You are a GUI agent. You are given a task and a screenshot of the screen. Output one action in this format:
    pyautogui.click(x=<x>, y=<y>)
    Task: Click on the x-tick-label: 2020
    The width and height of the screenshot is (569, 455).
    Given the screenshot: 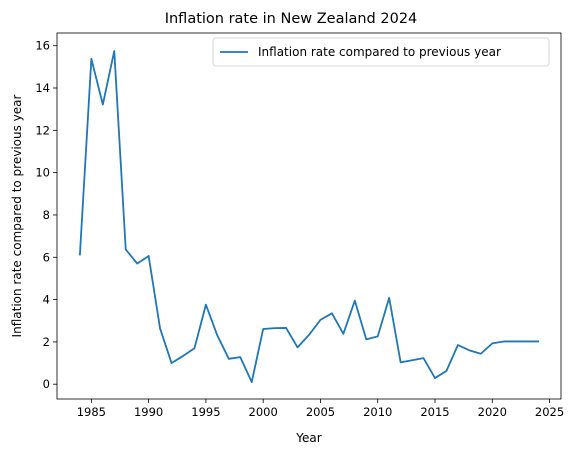 What is the action you would take?
    pyautogui.click(x=492, y=412)
    